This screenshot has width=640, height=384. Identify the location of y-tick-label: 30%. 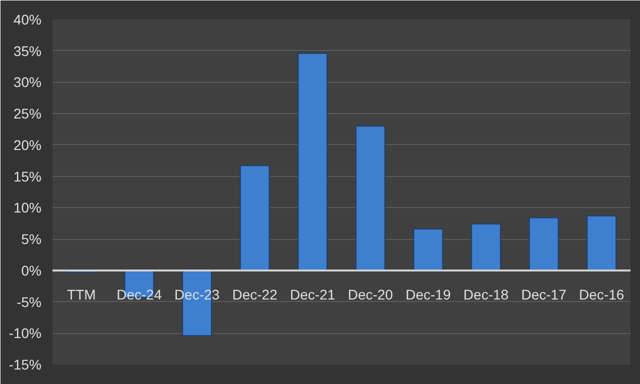
(27, 82).